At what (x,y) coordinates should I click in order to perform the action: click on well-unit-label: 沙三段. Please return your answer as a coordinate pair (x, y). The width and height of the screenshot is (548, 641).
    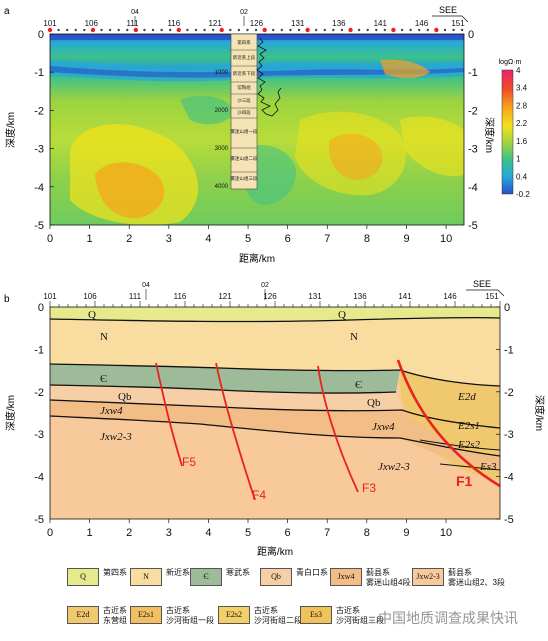
    Looking at the image, I should click on (244, 100).